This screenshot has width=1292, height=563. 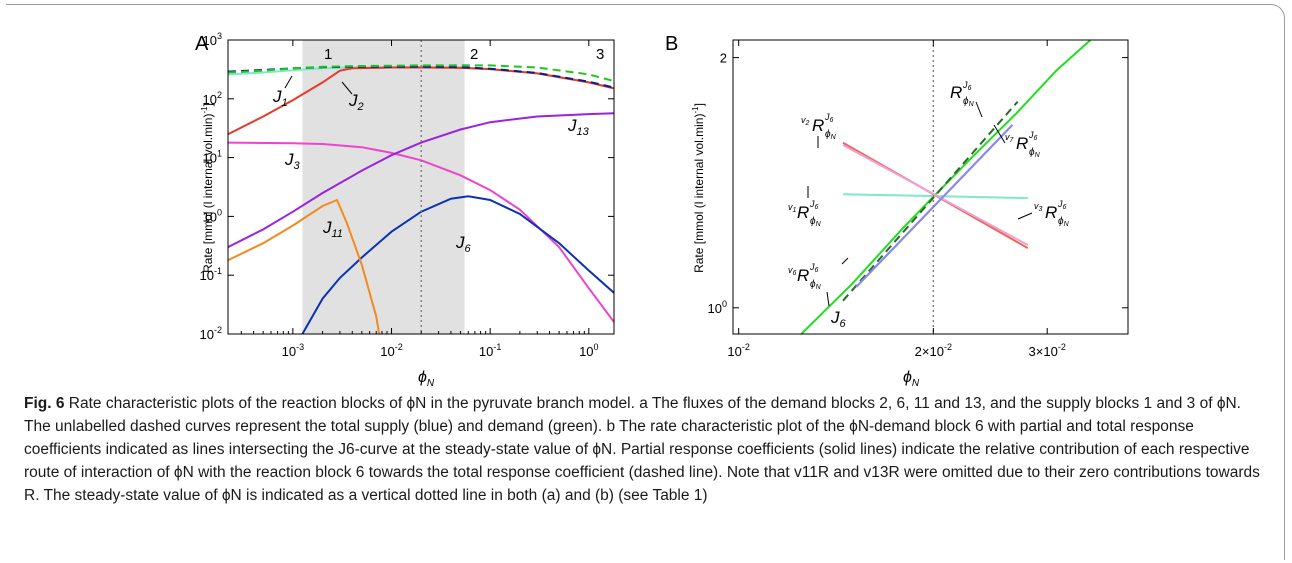 I want to click on panel-a-ylabel: Rate [mmol (l internal vol.min)-1], so click(x=207, y=188).